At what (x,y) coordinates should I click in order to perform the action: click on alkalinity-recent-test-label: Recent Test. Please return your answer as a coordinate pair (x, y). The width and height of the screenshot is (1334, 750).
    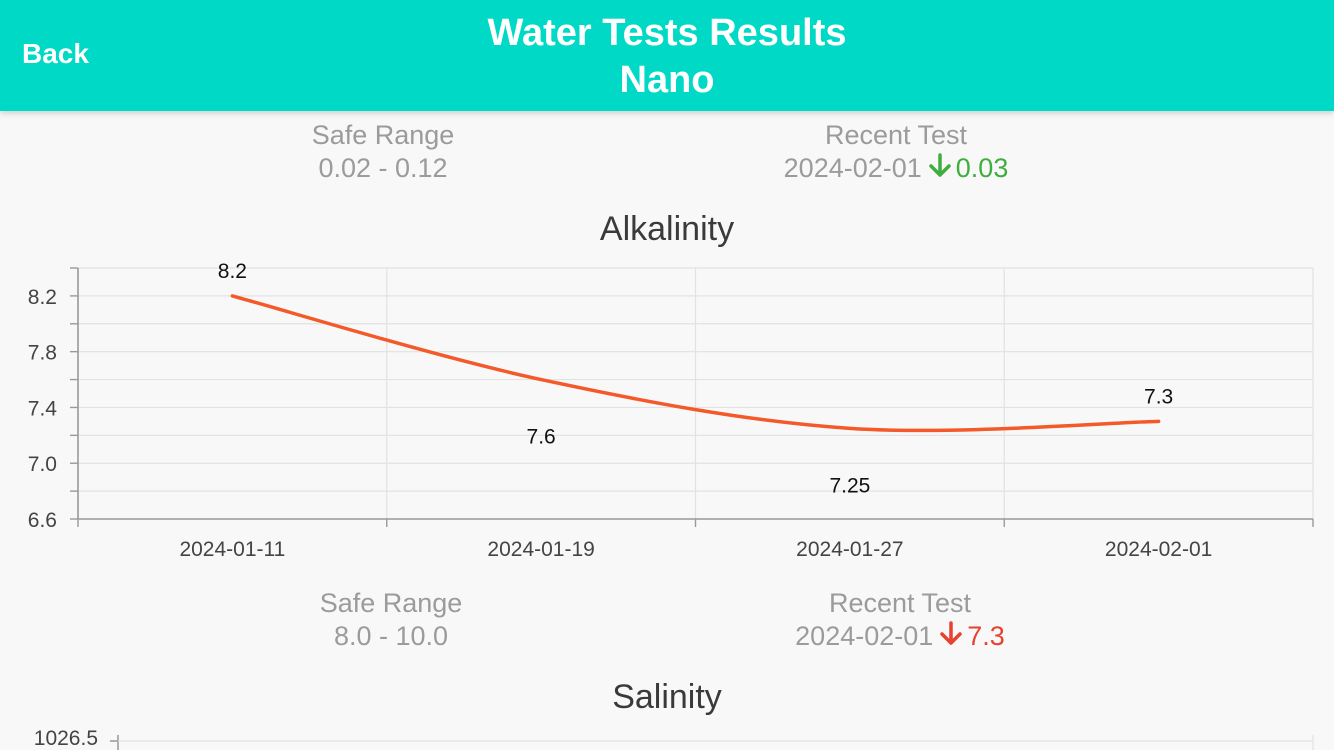
    Looking at the image, I should click on (900, 603).